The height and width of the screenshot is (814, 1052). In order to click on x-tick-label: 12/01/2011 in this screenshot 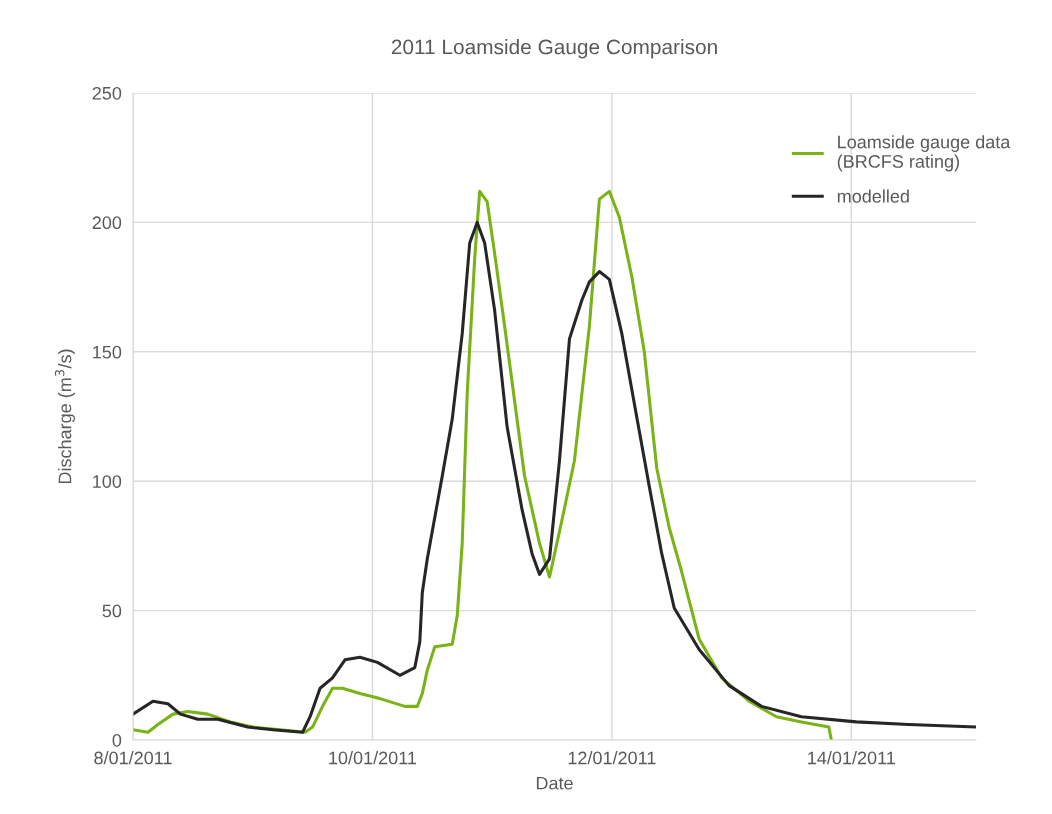, I will do `click(612, 758)`.